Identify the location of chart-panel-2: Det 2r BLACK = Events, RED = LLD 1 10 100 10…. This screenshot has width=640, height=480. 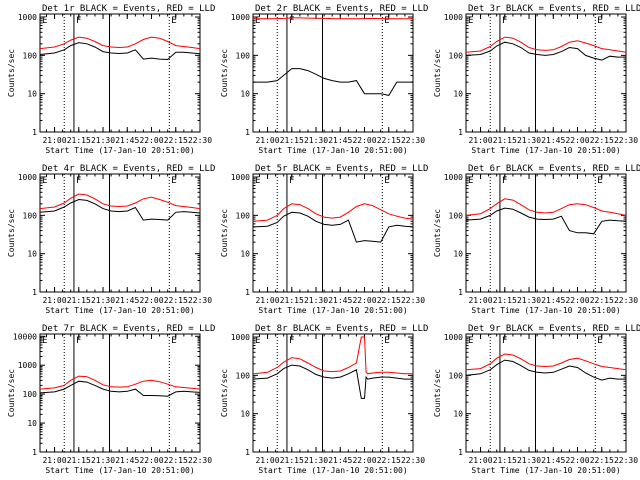
(324, 79).